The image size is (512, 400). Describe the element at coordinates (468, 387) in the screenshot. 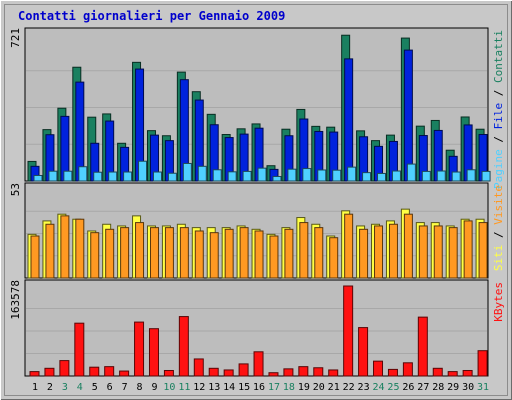

I see `x-tick-label-day-30: 30` at that location.